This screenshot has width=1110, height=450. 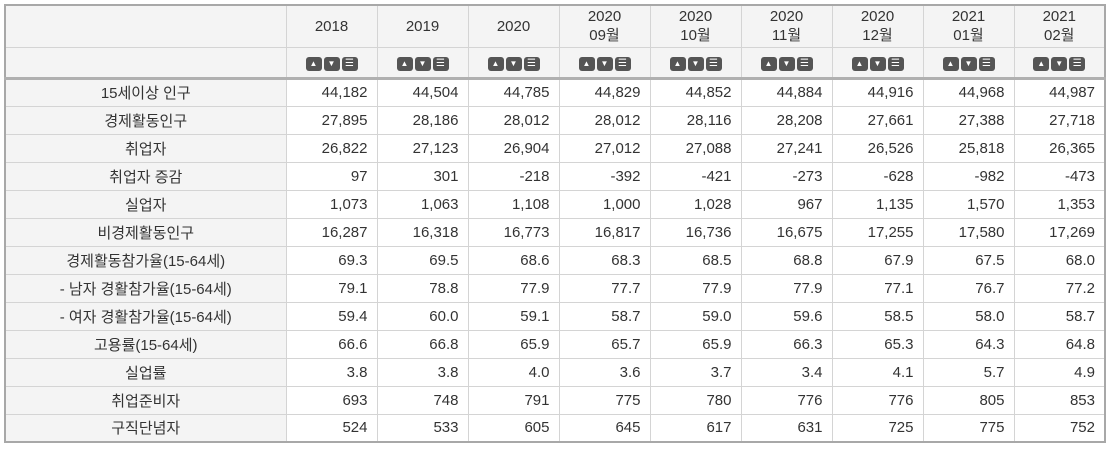 What do you see at coordinates (604, 204) in the screenshot?
I see `data-cell: 1,000` at bounding box center [604, 204].